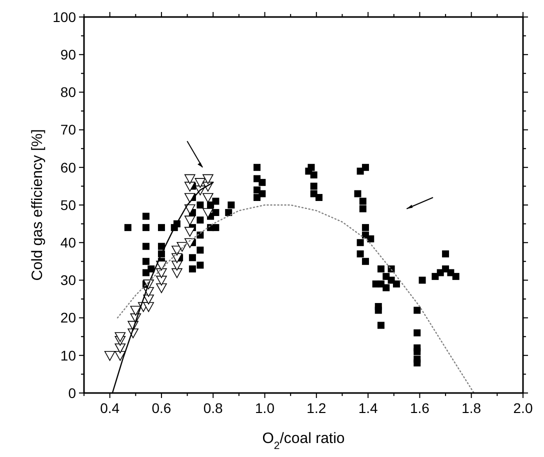 Image resolution: width=544 pixels, height=457 pixels. Describe the element at coordinates (368, 408) in the screenshot. I see `x-tick-label: 1.4` at that location.